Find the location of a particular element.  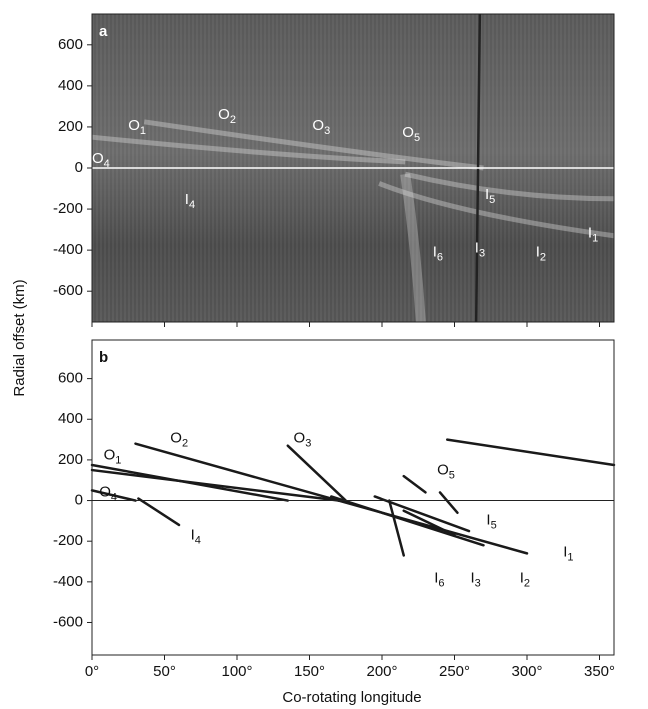

x-axis-label: Co-rotating longitude is located at coordinates (351, 697).